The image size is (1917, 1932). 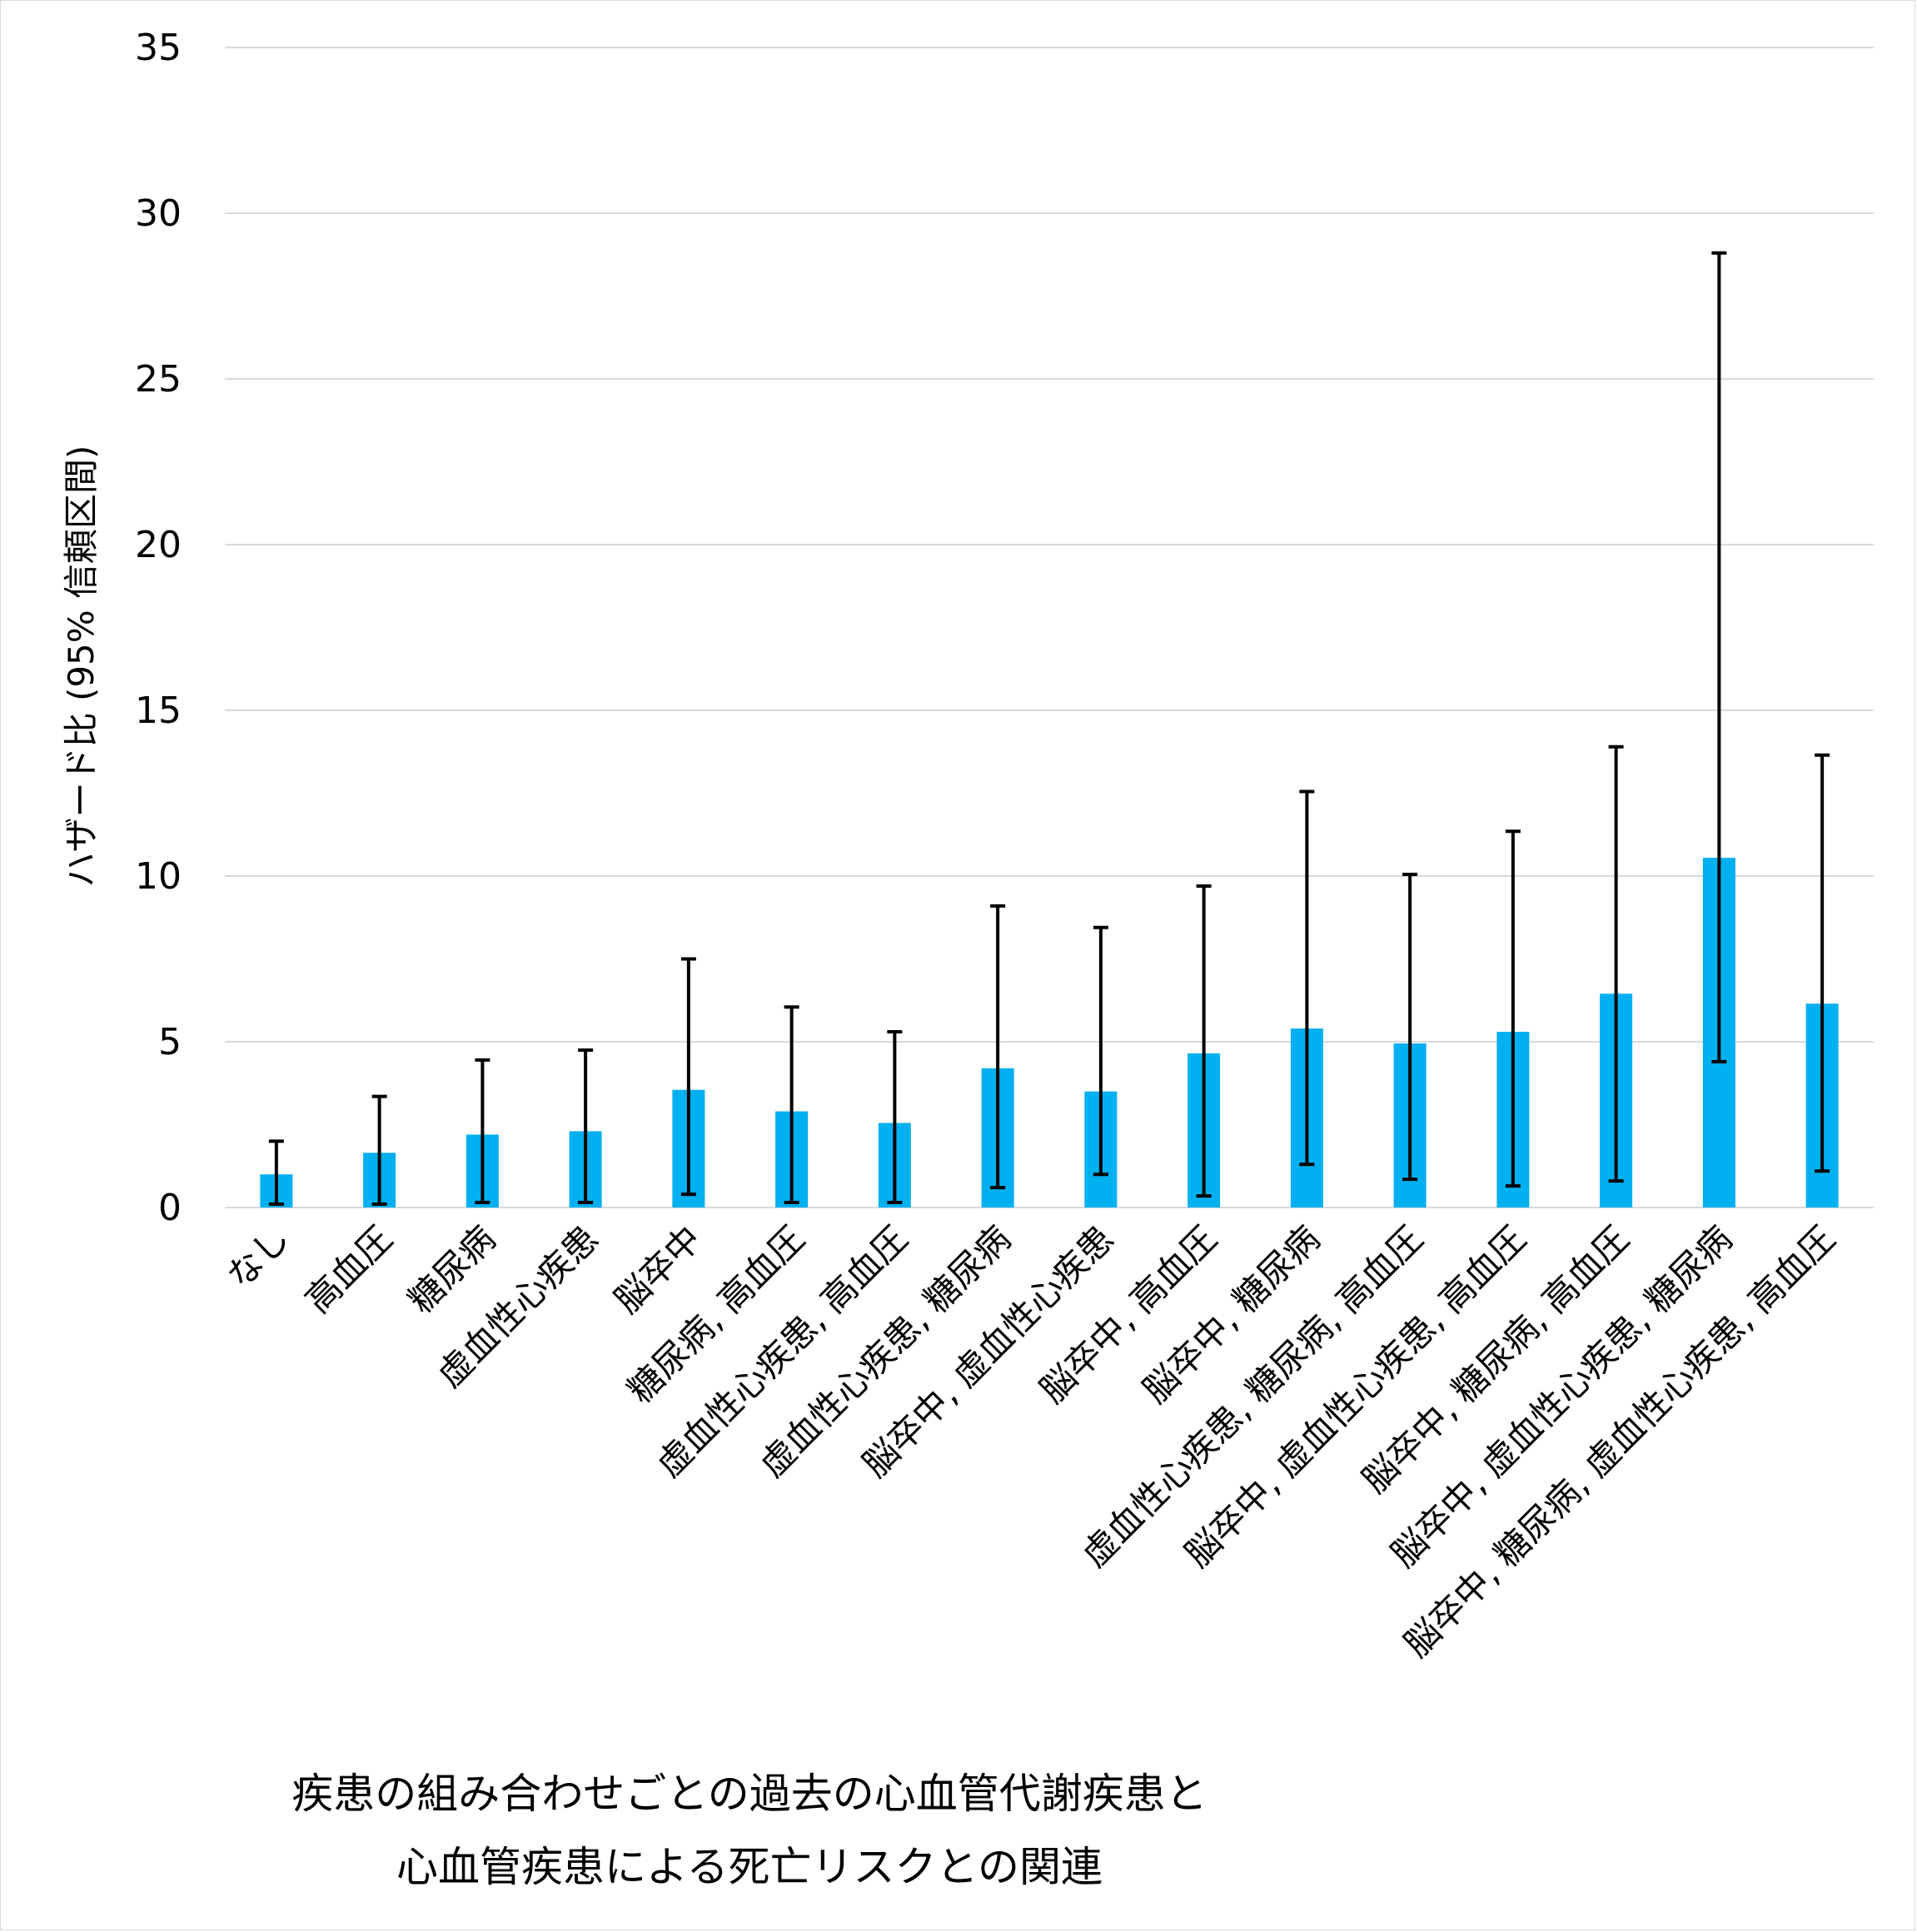 What do you see at coordinates (170, 1042) in the screenshot?
I see `y-tick-label-1: 5` at bounding box center [170, 1042].